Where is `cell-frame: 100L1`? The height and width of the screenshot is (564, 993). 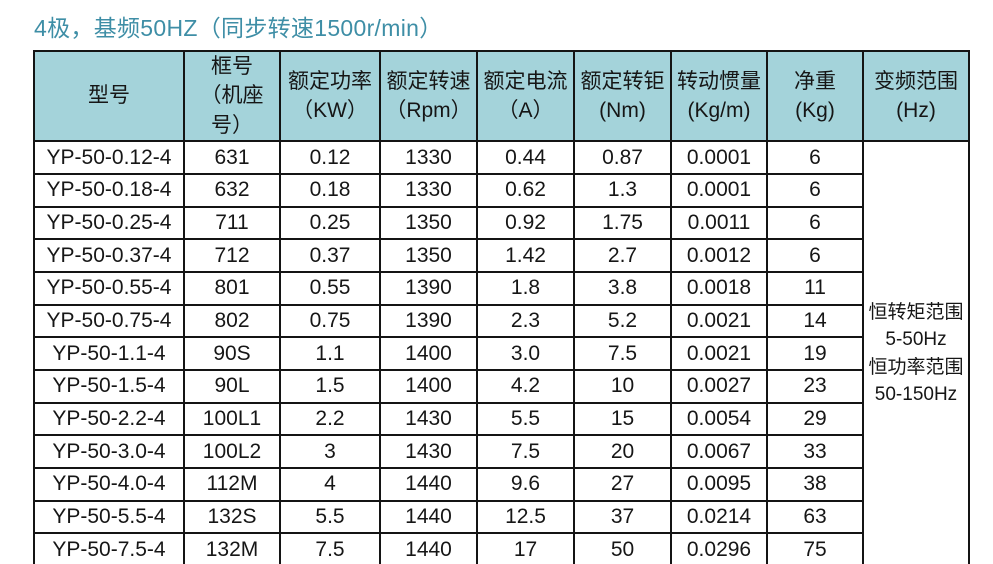 cell-frame: 100L1 is located at coordinates (232, 419).